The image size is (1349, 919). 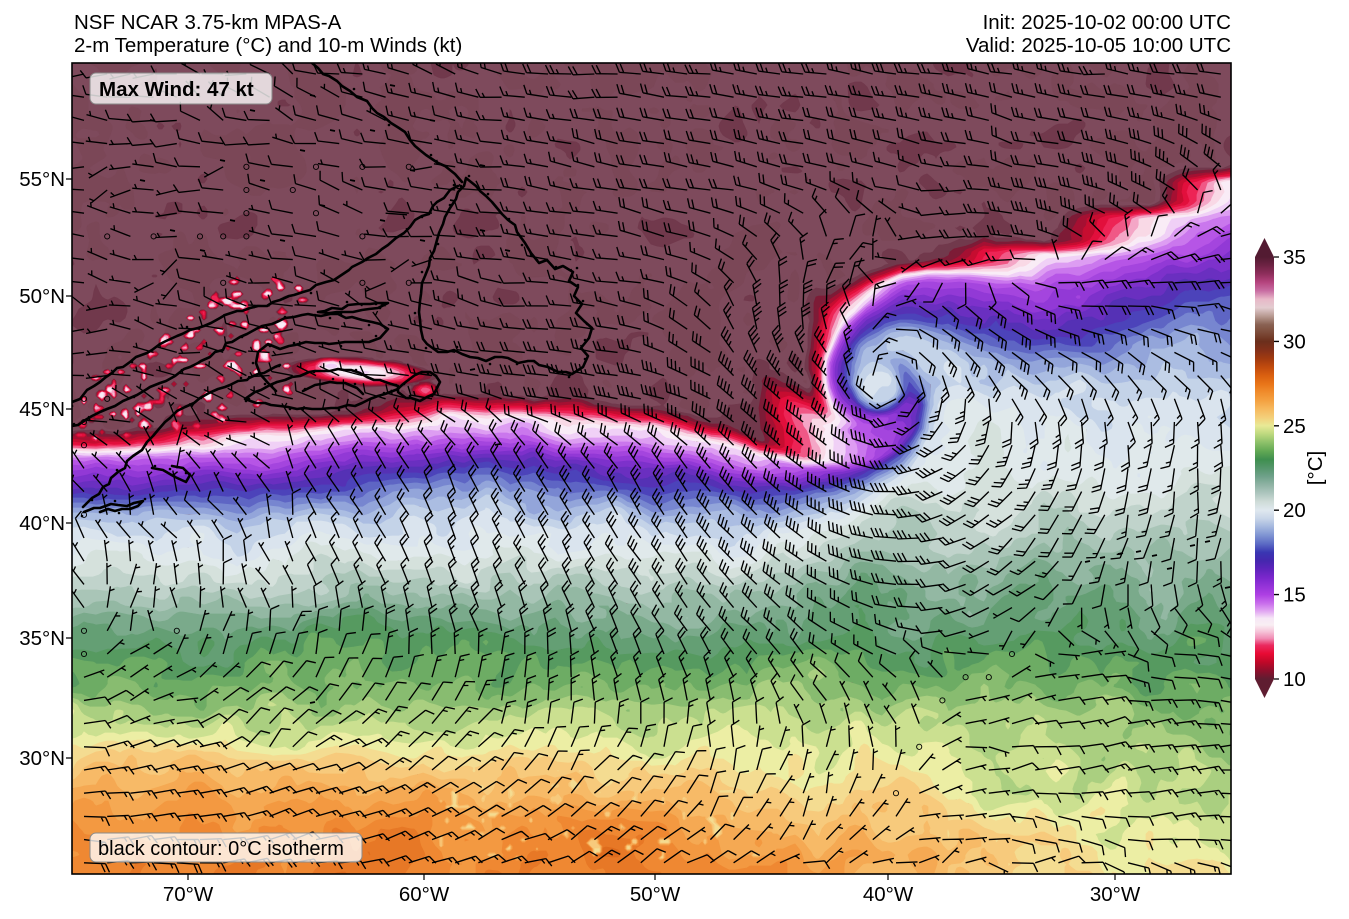 I want to click on svg-text: 30°W, so click(x=1115, y=894).